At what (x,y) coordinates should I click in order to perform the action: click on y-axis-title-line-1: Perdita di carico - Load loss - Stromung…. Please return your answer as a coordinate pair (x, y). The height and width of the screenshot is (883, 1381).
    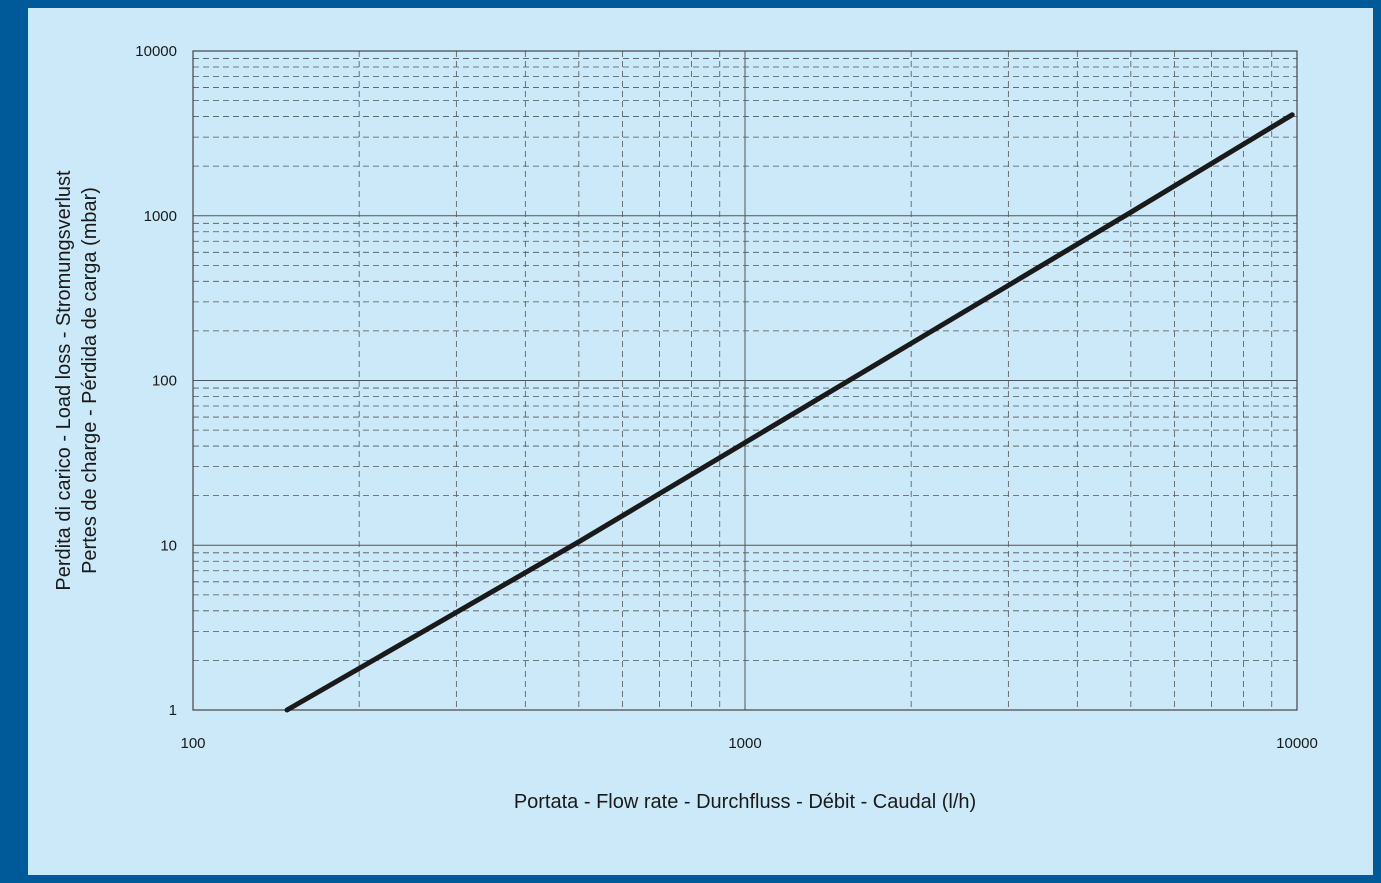
    Looking at the image, I should click on (64, 380).